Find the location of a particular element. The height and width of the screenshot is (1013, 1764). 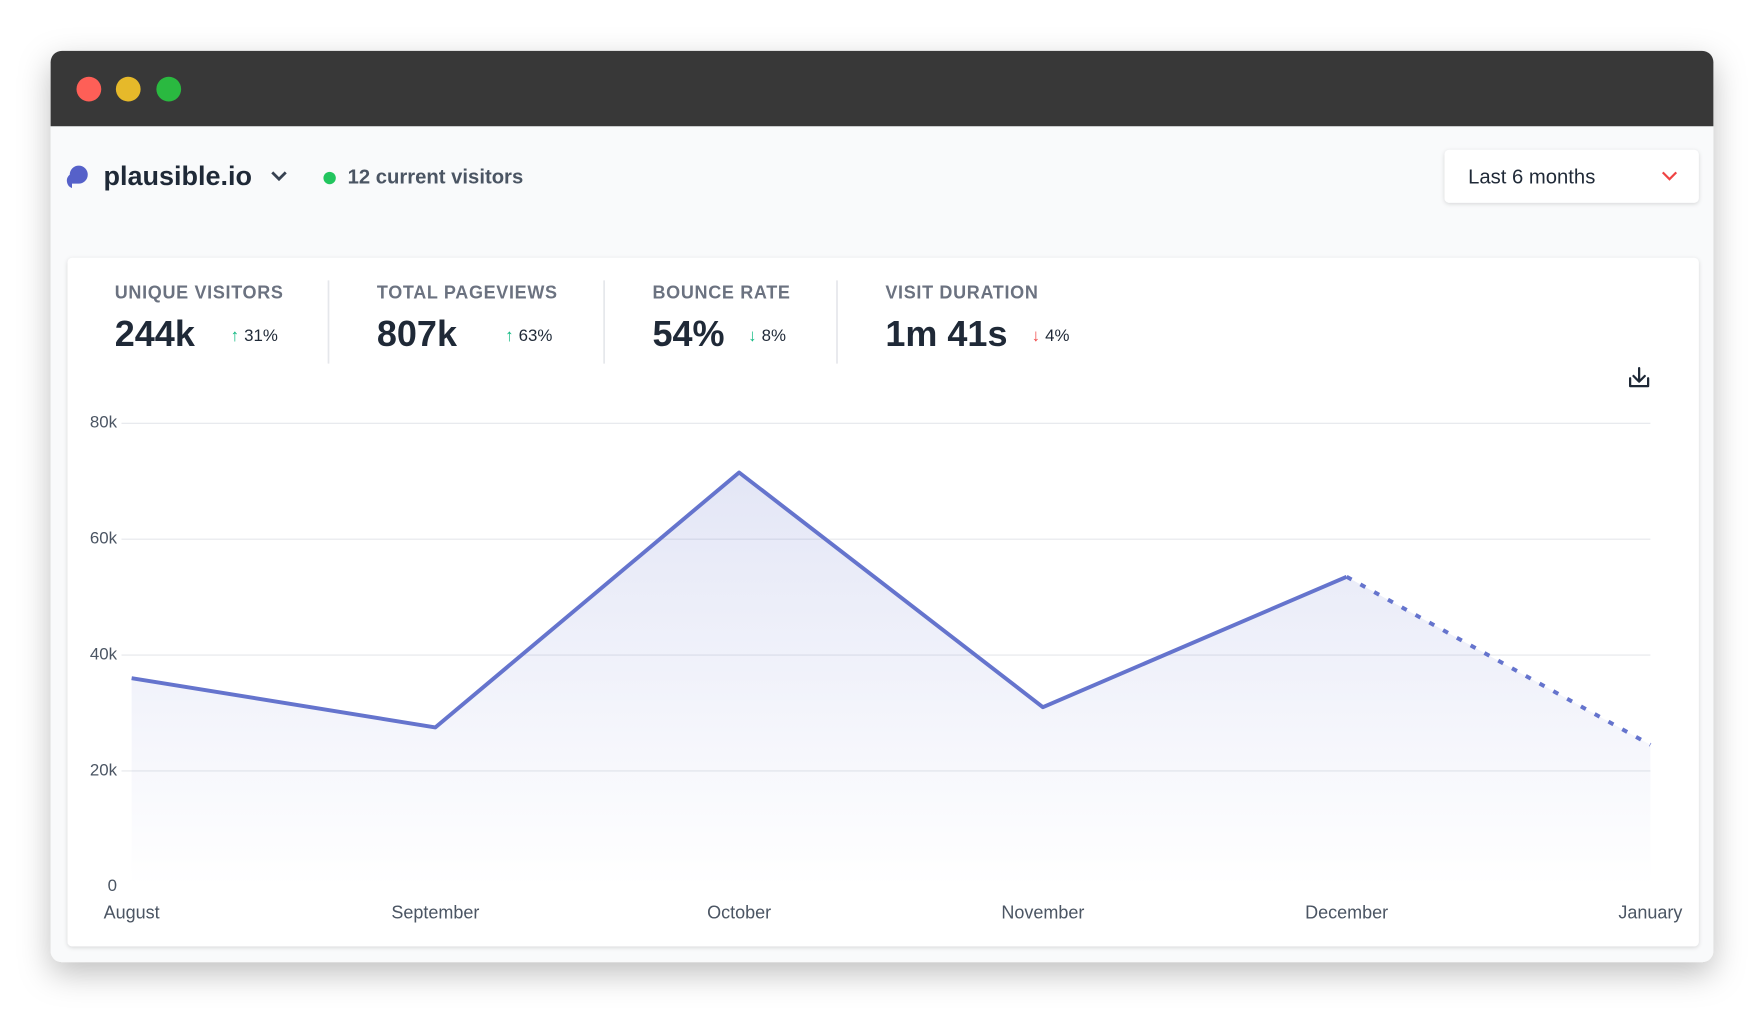

x-tick-label: August is located at coordinates (132, 913).